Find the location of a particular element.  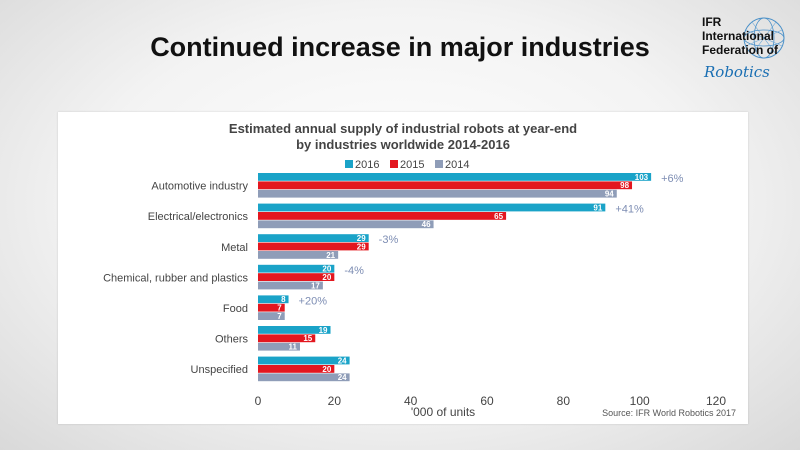

x-tick-label: 100 is located at coordinates (640, 401).